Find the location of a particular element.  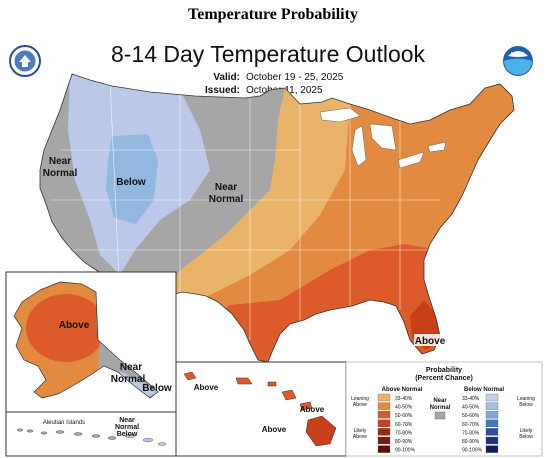

legend-below-bin-label-2: 50-60% is located at coordinates (471, 416).